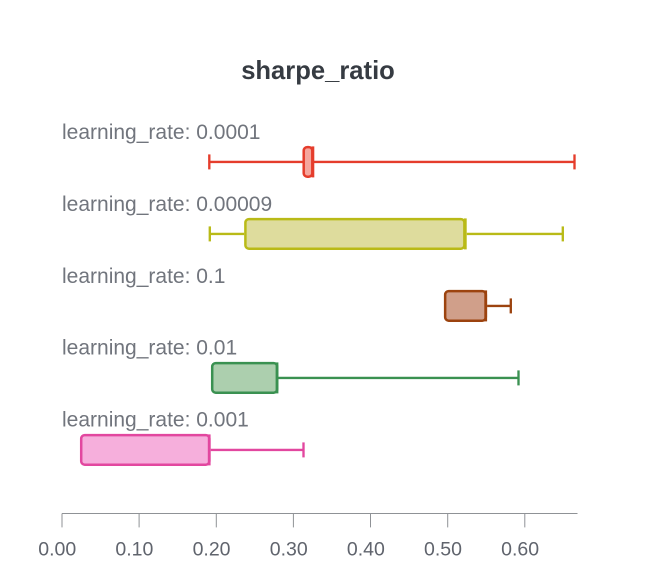 The height and width of the screenshot is (579, 659). I want to click on svg-text: 0.00, so click(57, 549).